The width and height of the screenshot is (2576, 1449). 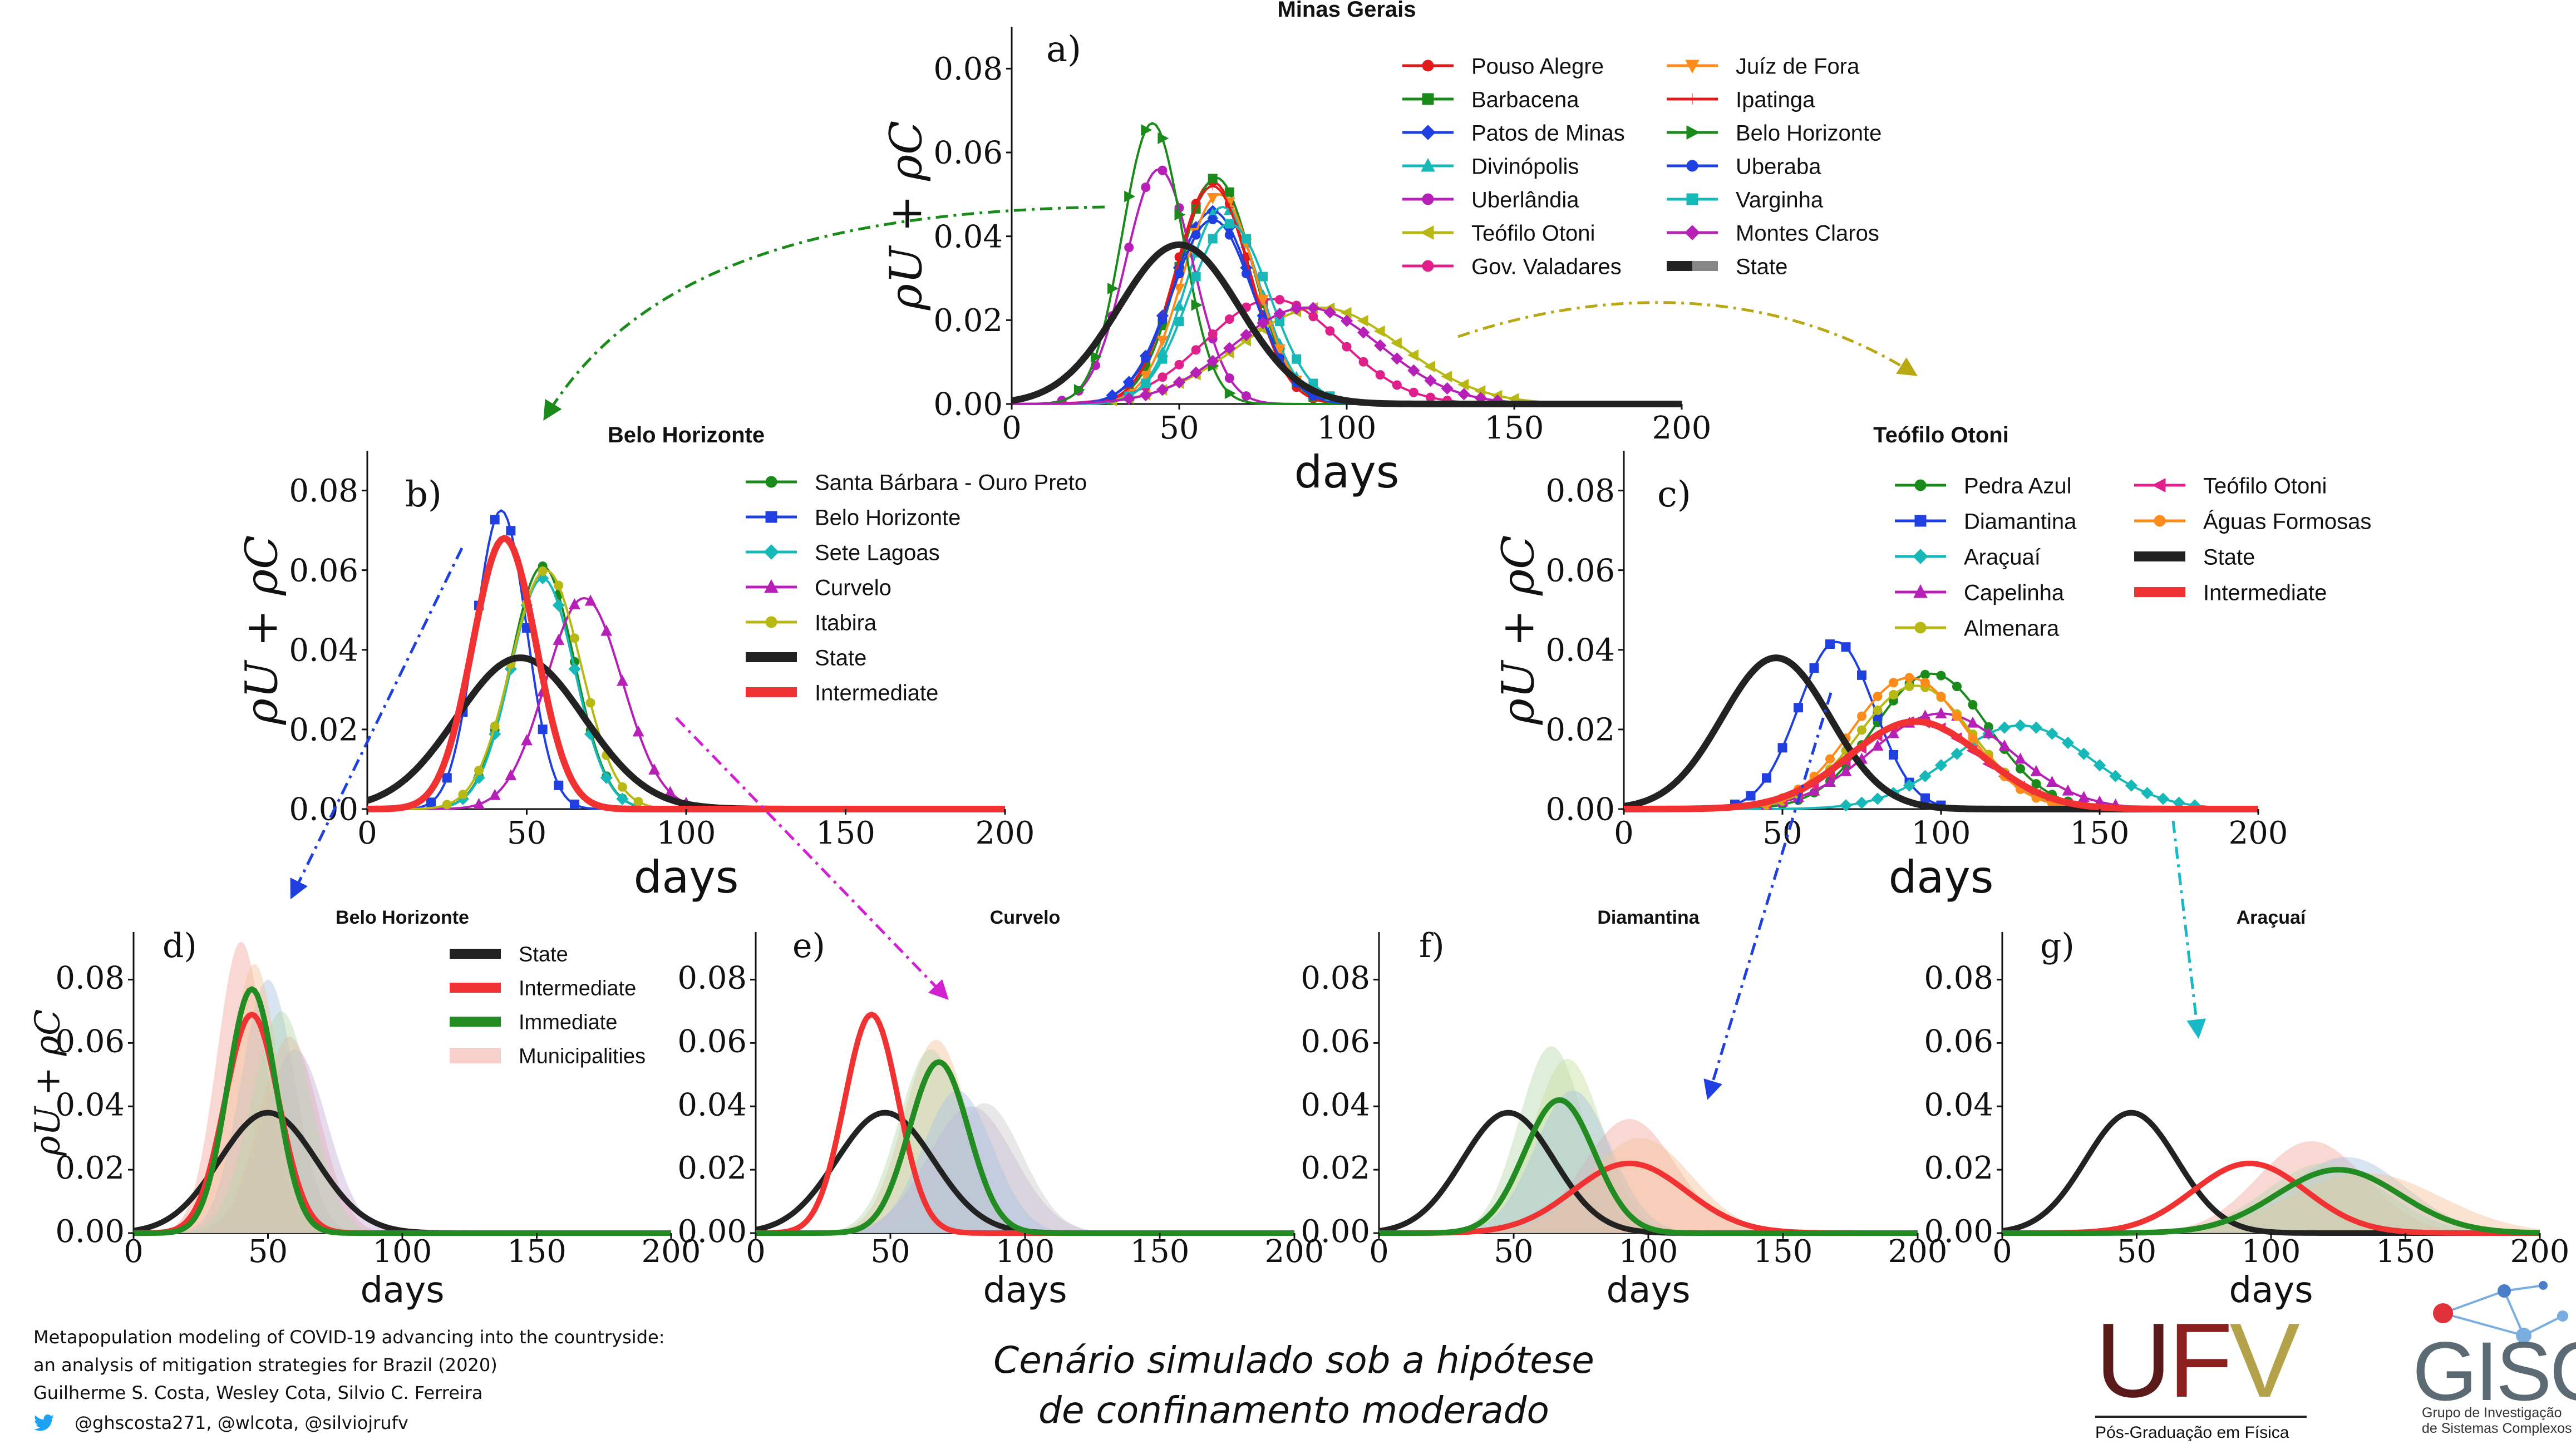 What do you see at coordinates (220, 1422) in the screenshot?
I see `twitter-handles: @ghscosta271, @wlcota, @silviojrufv` at bounding box center [220, 1422].